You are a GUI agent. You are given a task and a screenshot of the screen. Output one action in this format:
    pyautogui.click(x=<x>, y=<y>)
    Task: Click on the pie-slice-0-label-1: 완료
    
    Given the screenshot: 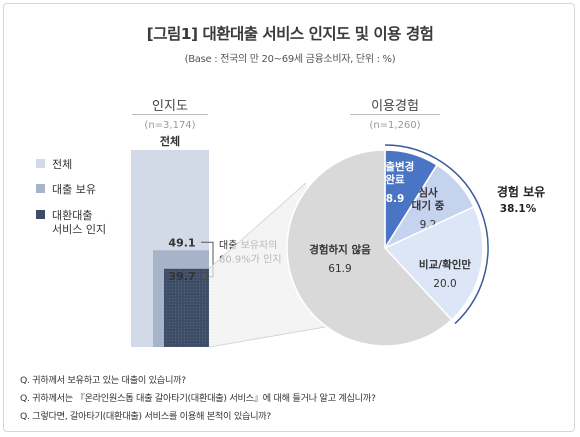 What is the action you would take?
    pyautogui.click(x=395, y=179)
    